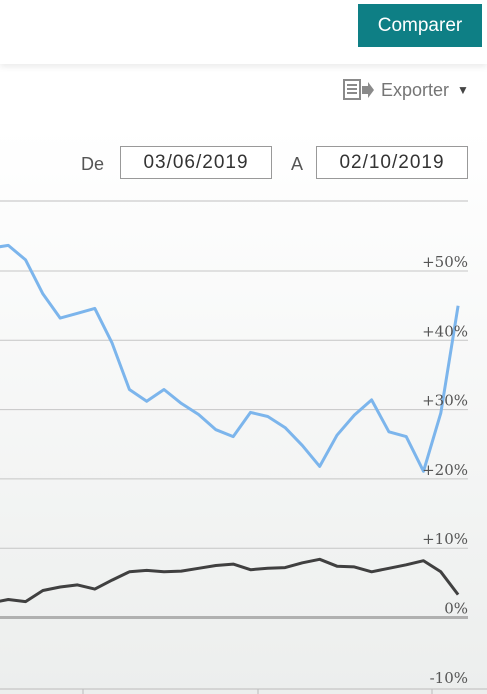  I want to click on y-tick-label: +50%, so click(445, 262).